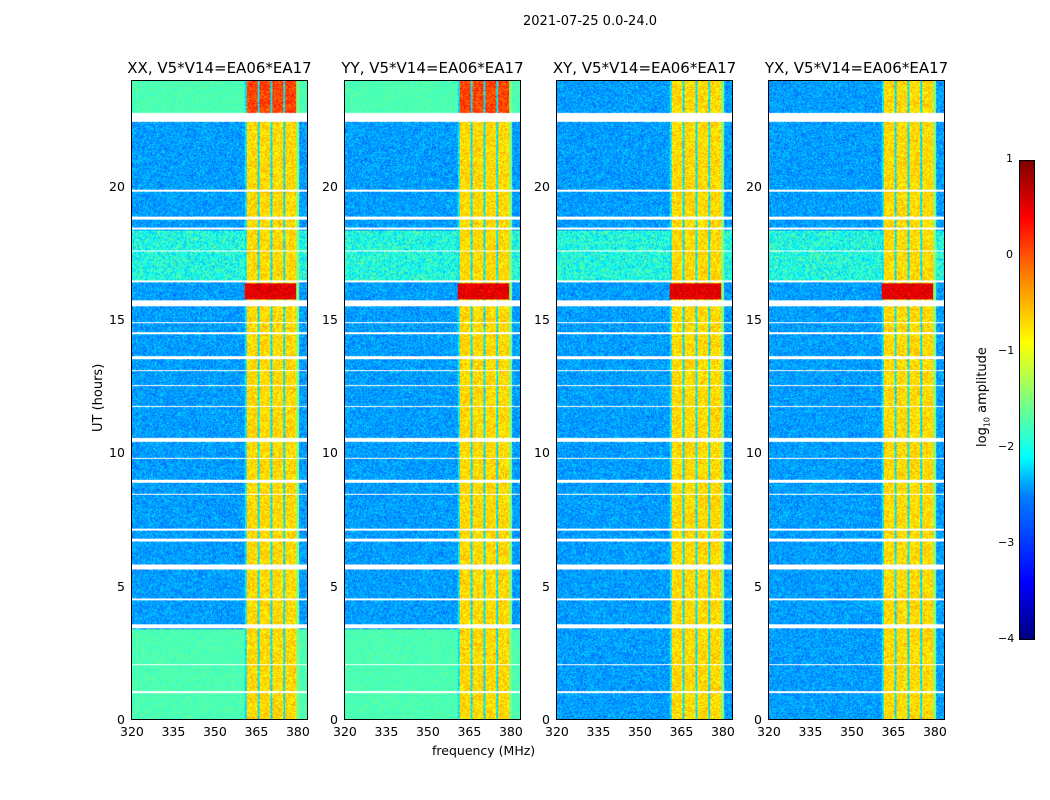 The width and height of the screenshot is (1050, 800). I want to click on heatmap-xx, so click(219, 400).